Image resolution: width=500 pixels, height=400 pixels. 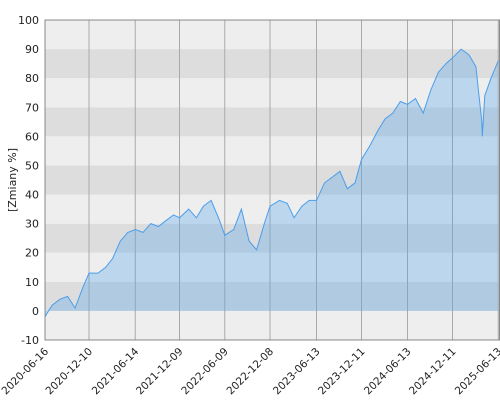 What do you see at coordinates (297, 372) in the screenshot?
I see `x-tick-label: 2023-06-13` at bounding box center [297, 372].